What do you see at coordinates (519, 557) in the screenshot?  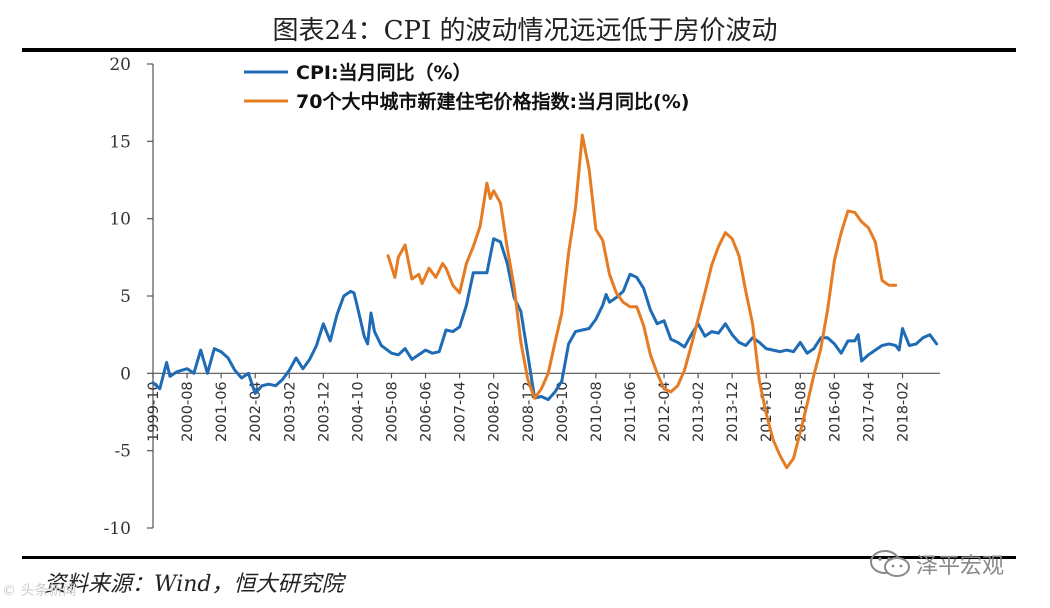 I see `footer-divider` at bounding box center [519, 557].